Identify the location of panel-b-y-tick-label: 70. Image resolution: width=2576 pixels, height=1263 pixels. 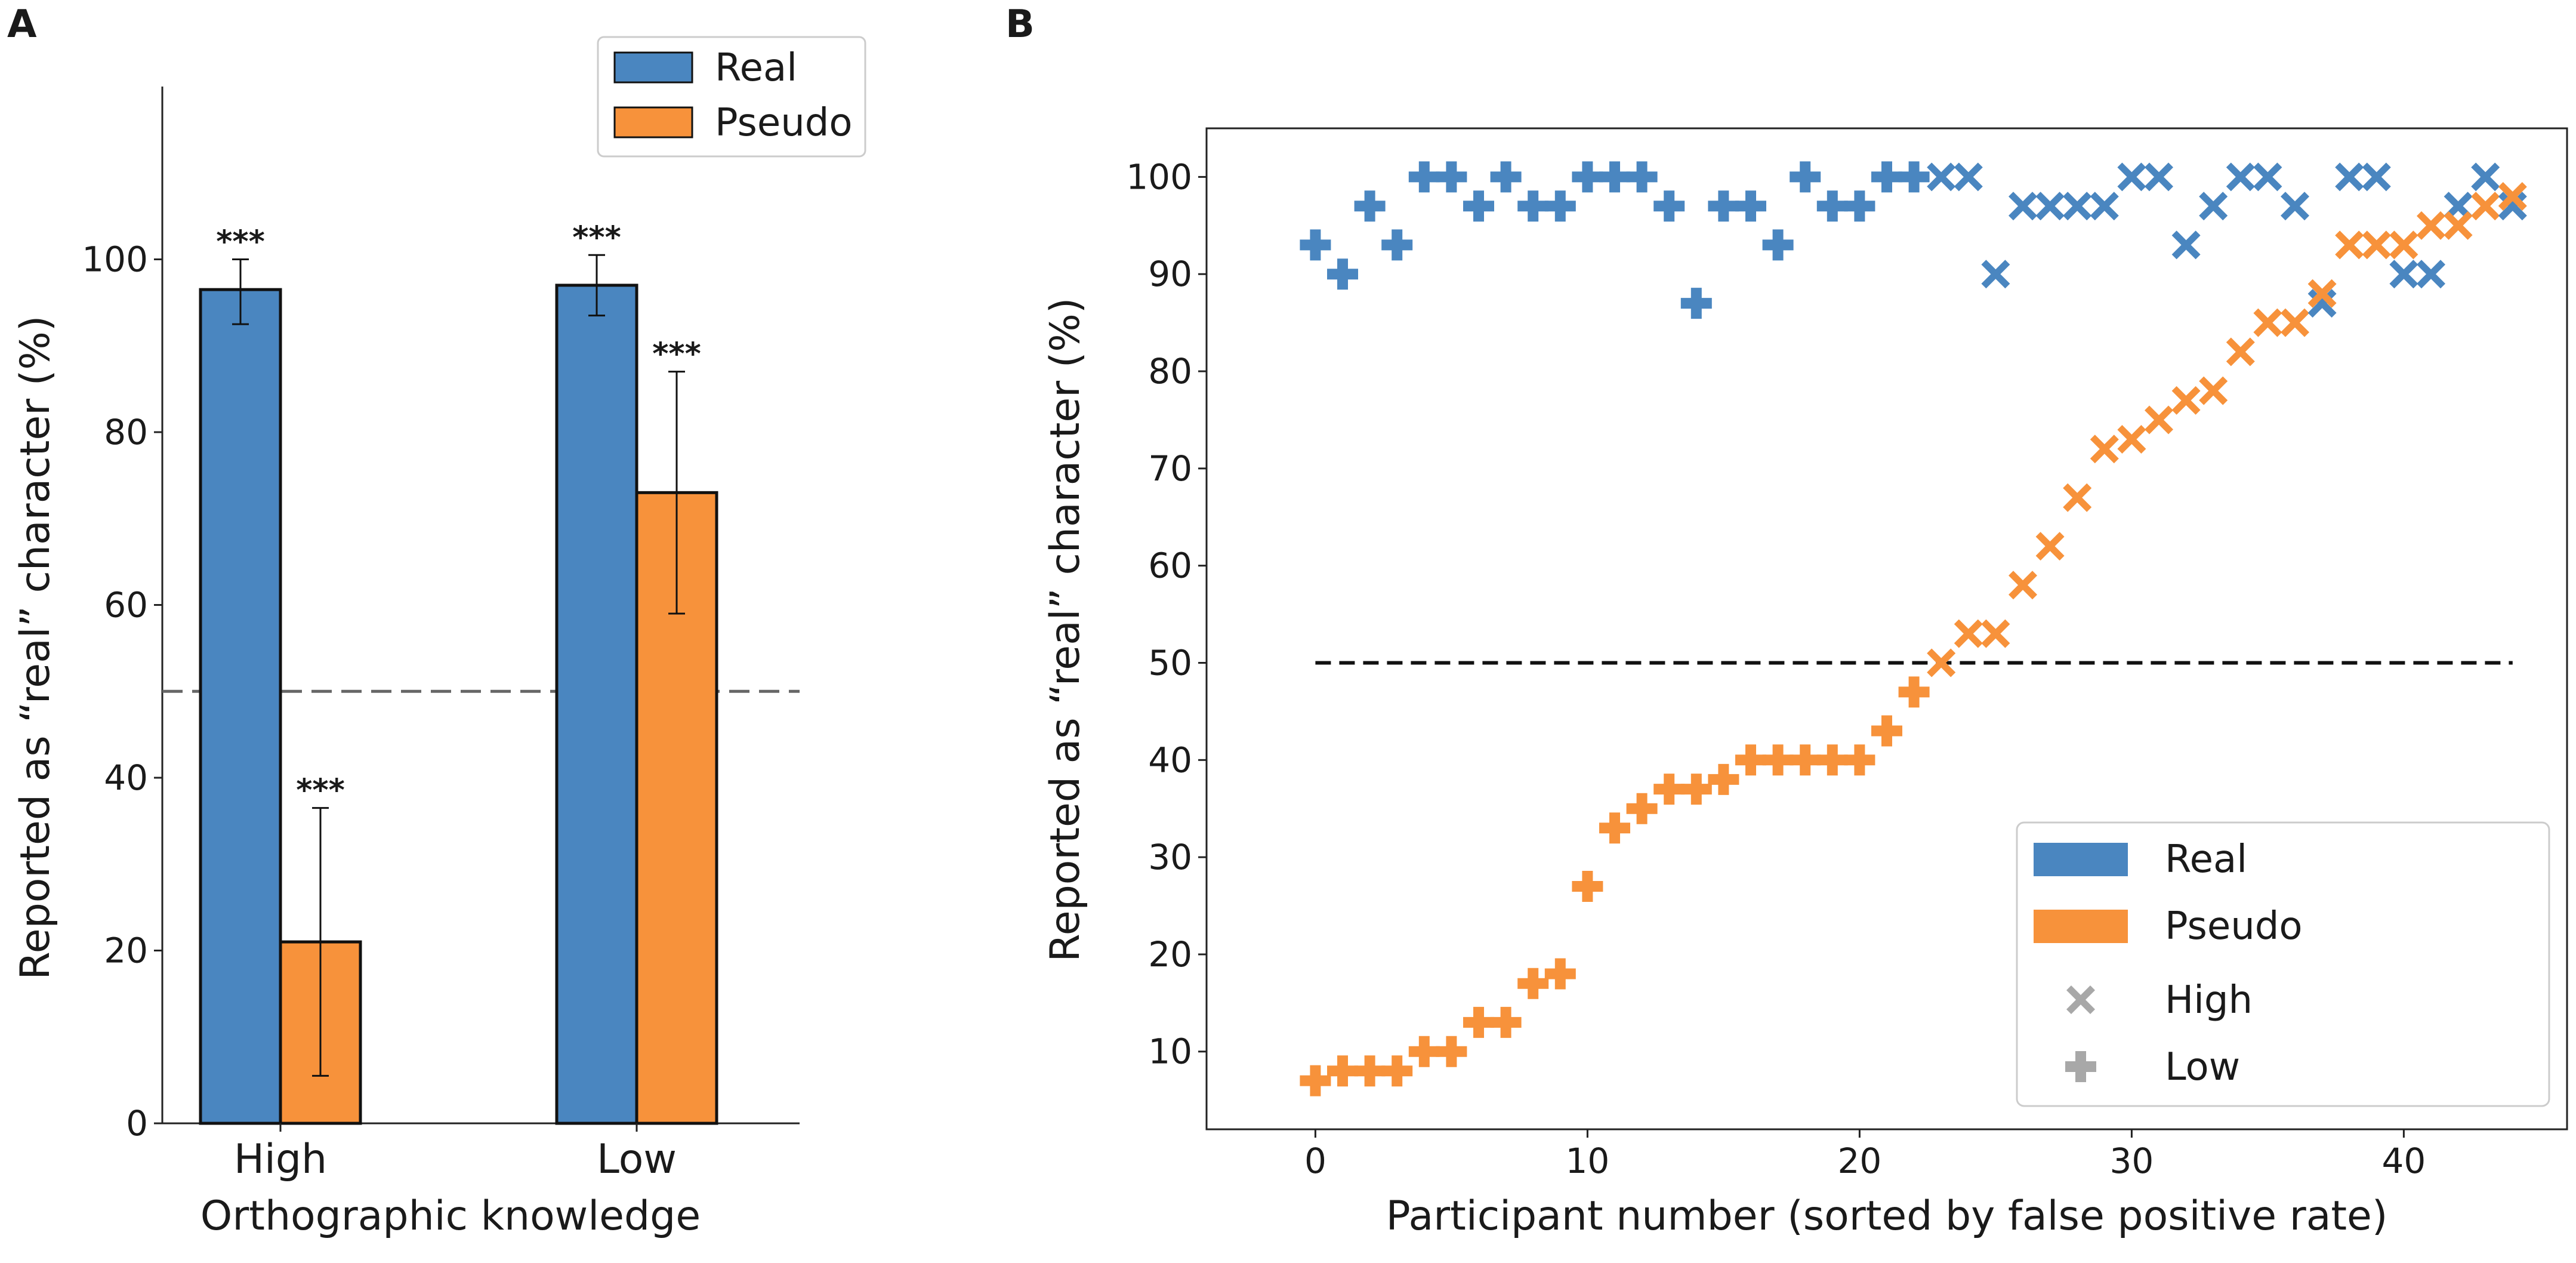
(1170, 468).